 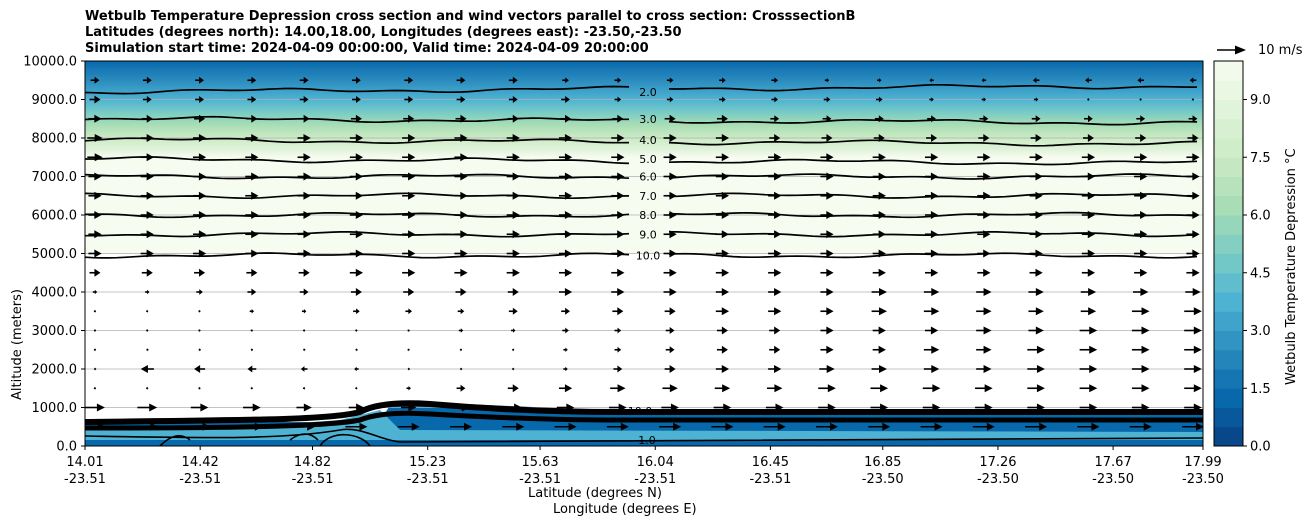 What do you see at coordinates (1202, 462) in the screenshot?
I see `x-tick-label-lat: 17.99` at bounding box center [1202, 462].